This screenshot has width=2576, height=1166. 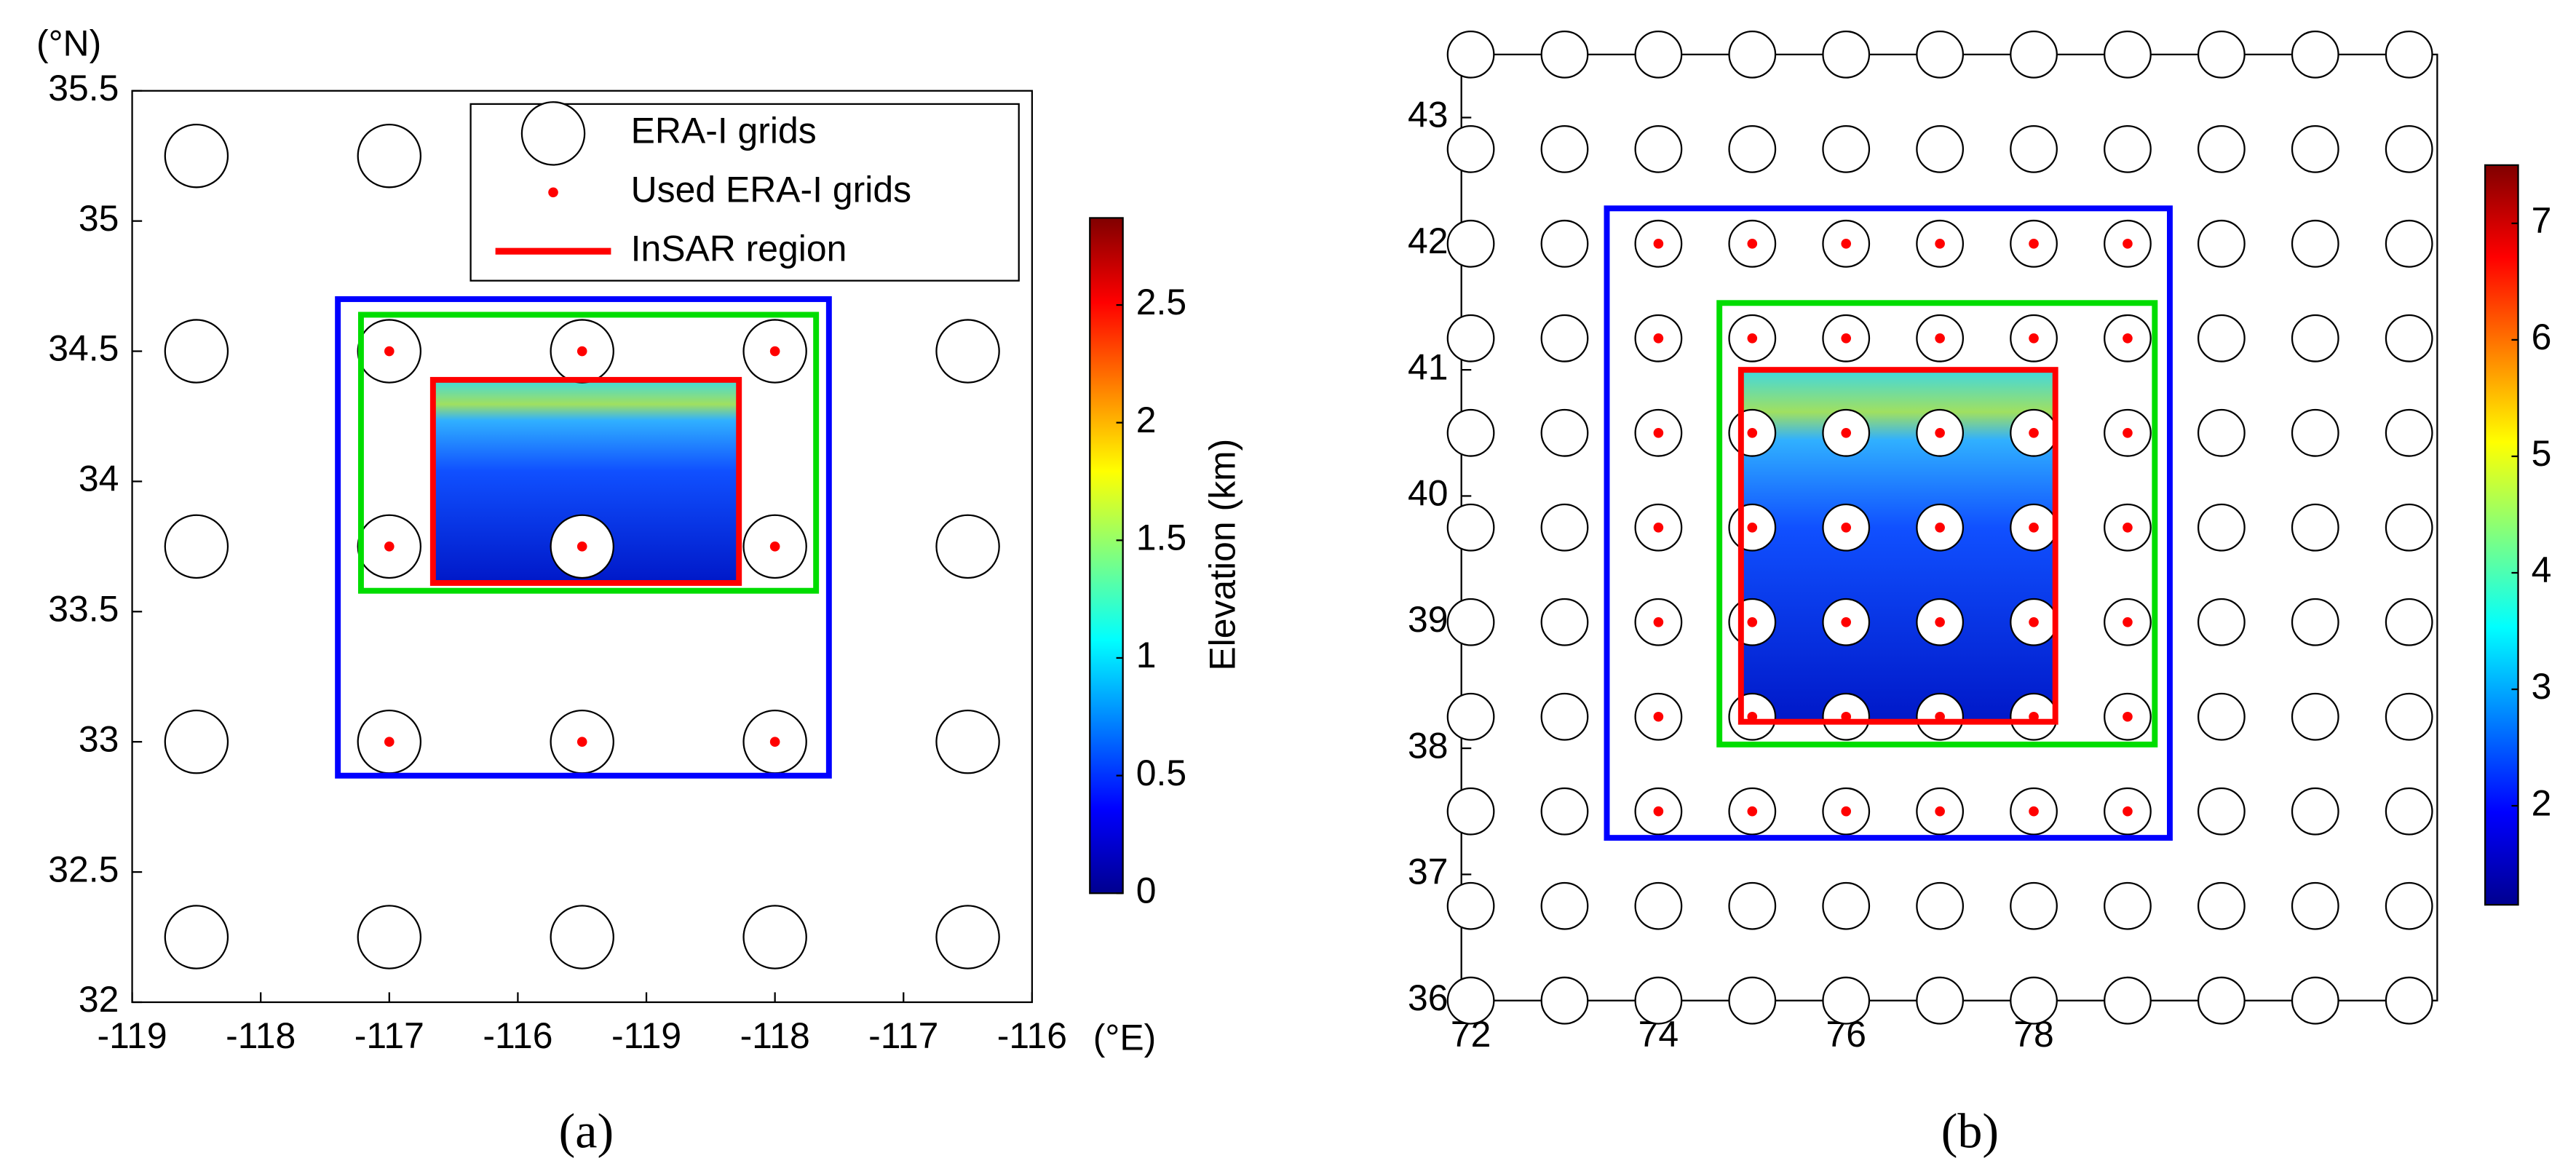 I want to click on y-tick-label: 34, so click(x=99, y=479).